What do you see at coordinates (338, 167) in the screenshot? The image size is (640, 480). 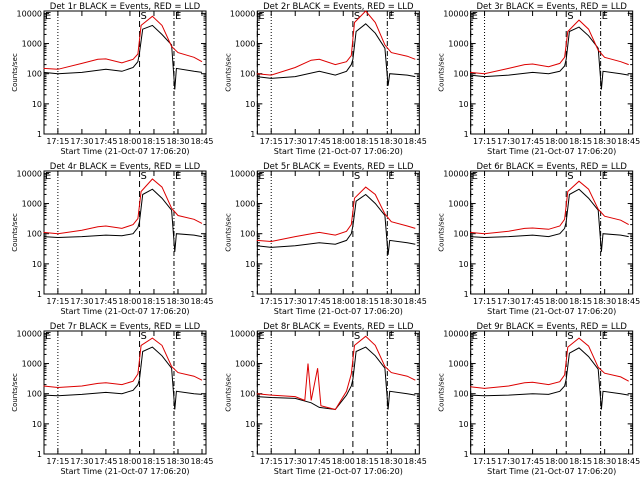 I see `chart-title: Det 5r BLACK = Events, RED = LLD` at bounding box center [338, 167].